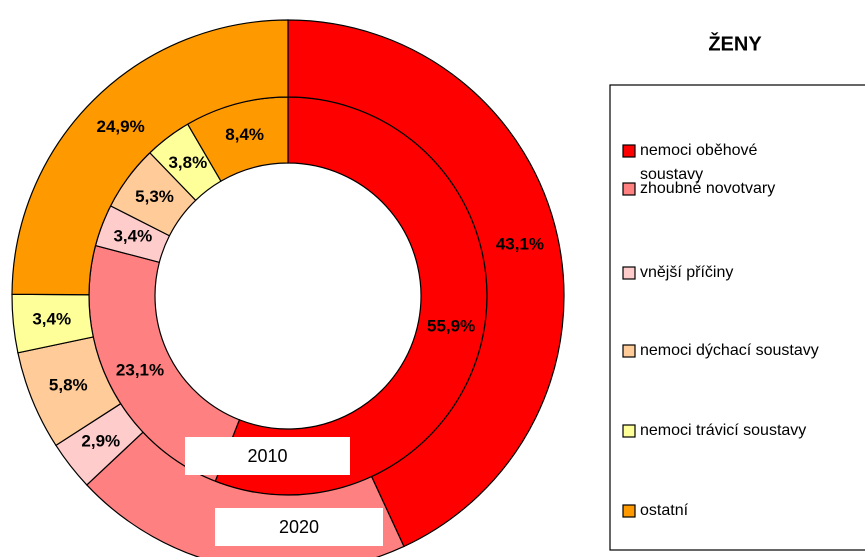 The image size is (865, 557). Describe the element at coordinates (723, 430) in the screenshot. I see `legend-label: nemoci trávicí soustavy` at that location.